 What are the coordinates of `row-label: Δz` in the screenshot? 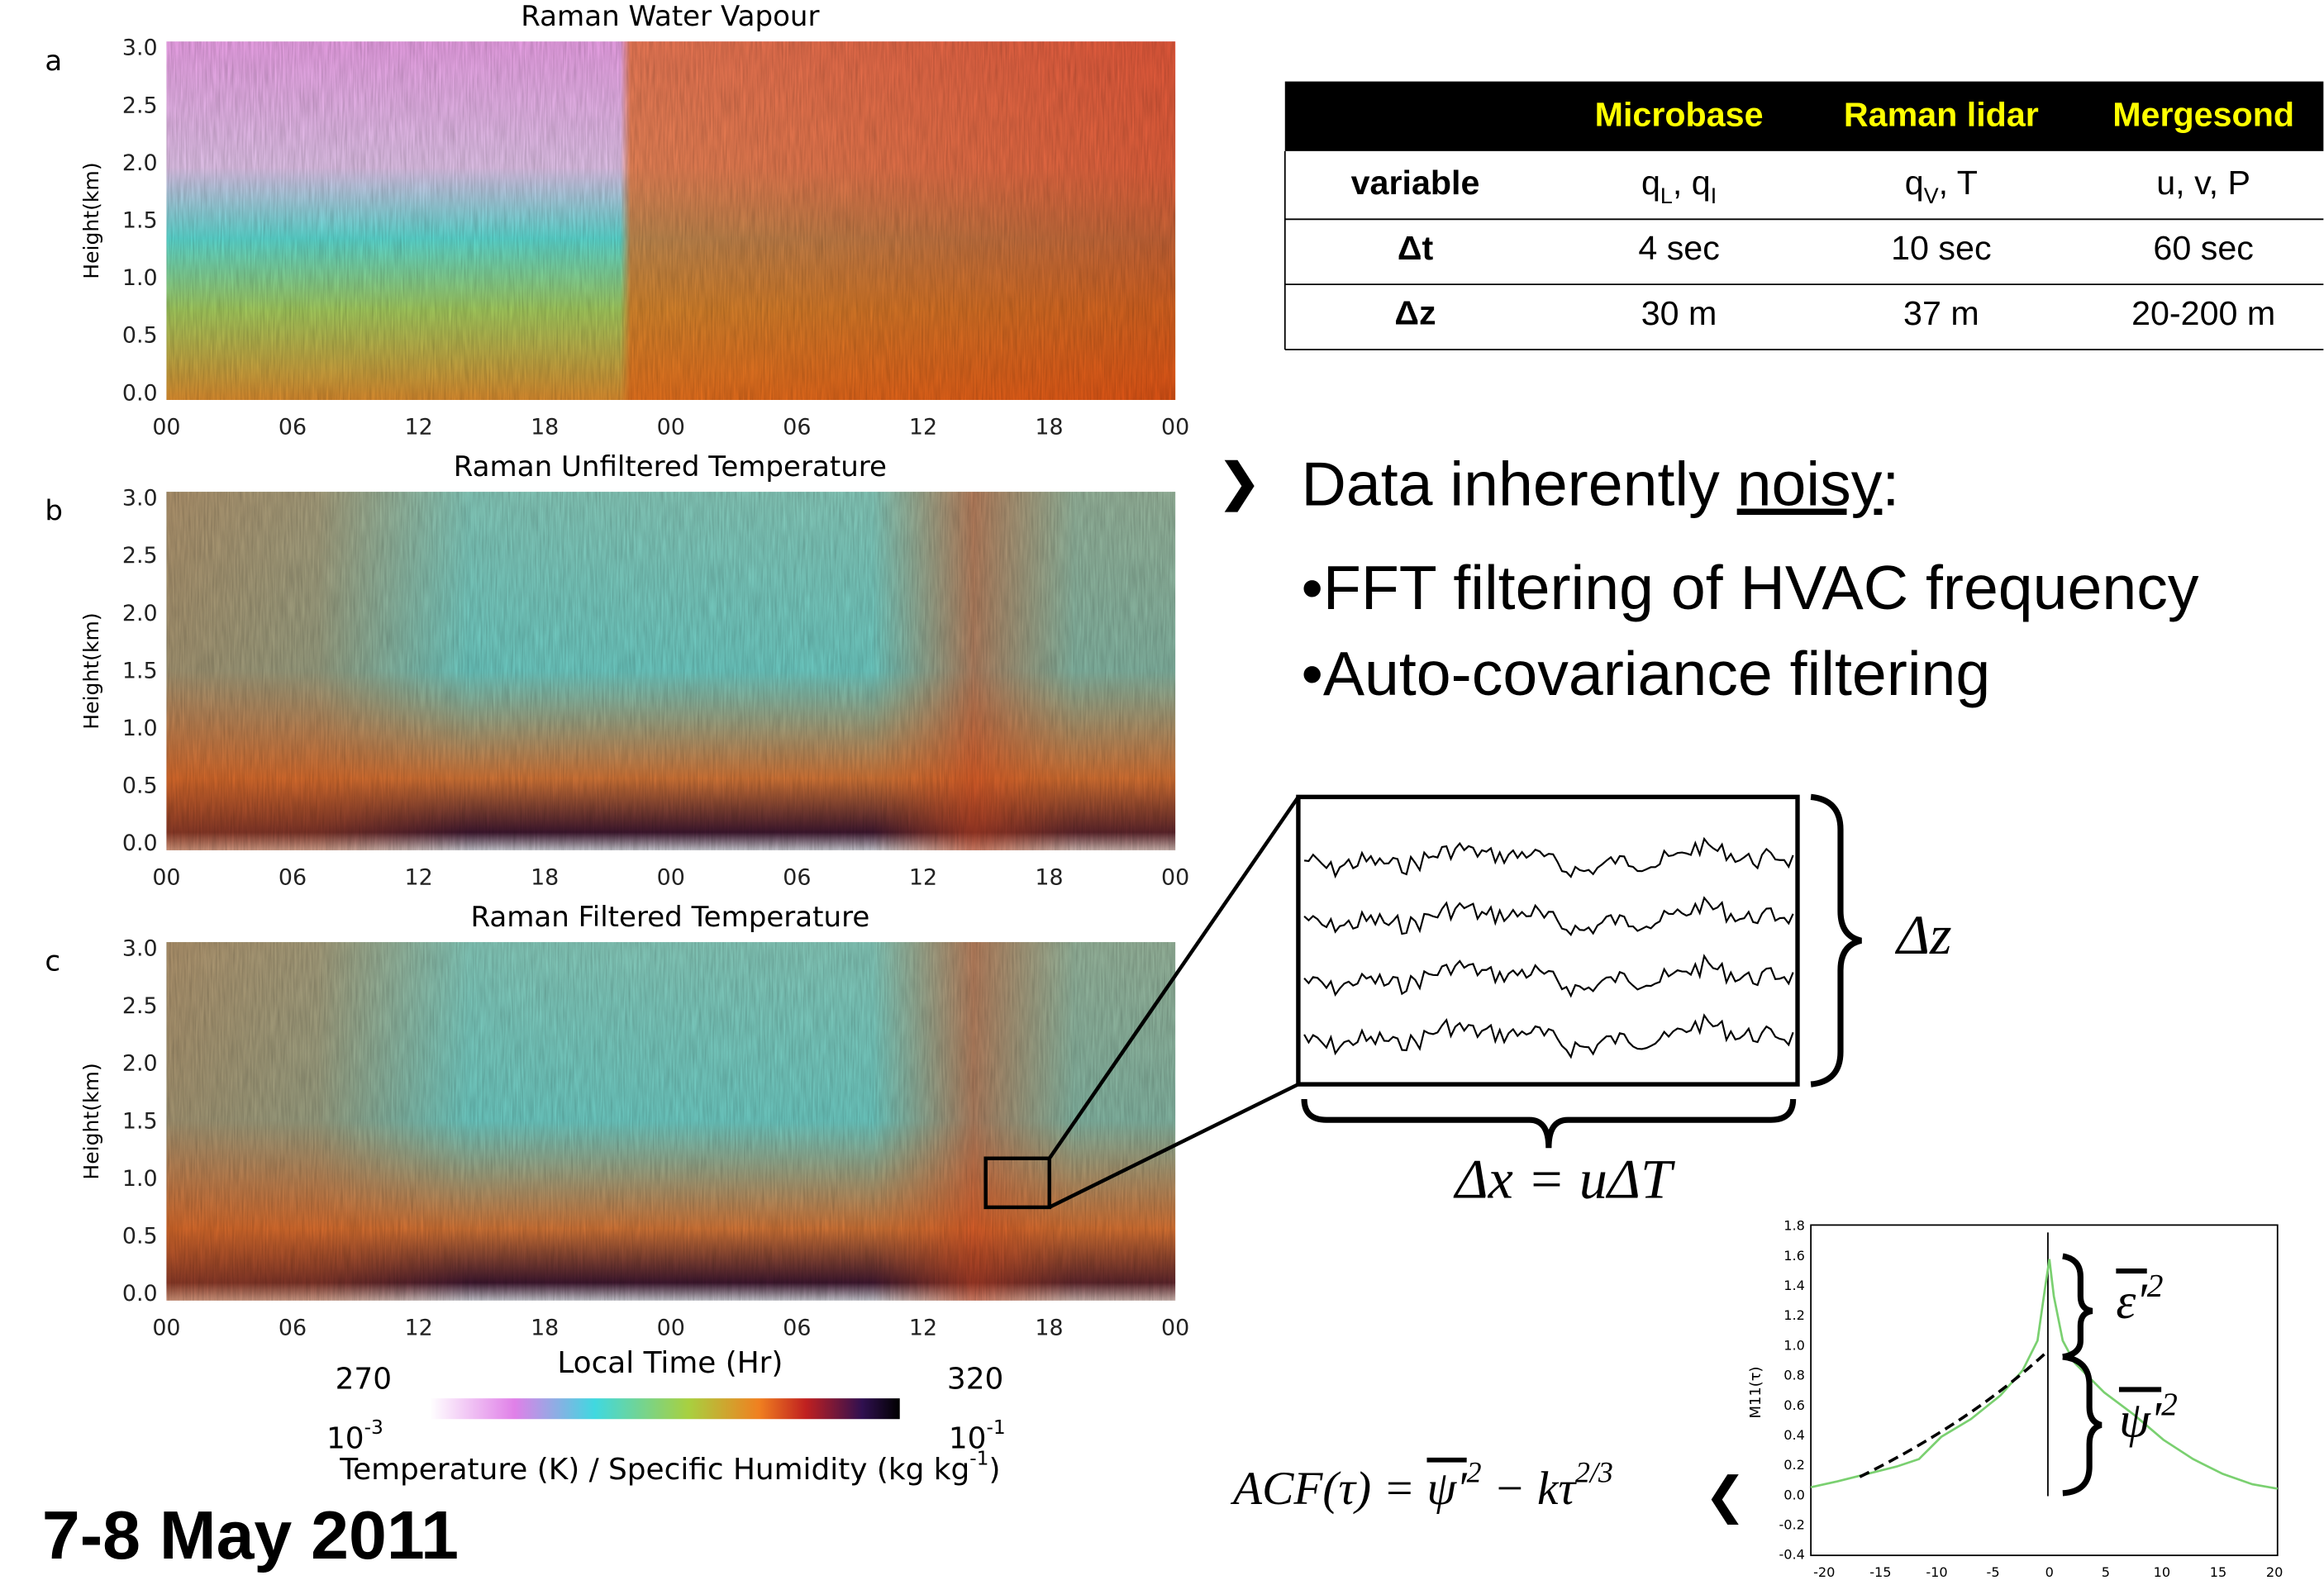 It's located at (1415, 313).